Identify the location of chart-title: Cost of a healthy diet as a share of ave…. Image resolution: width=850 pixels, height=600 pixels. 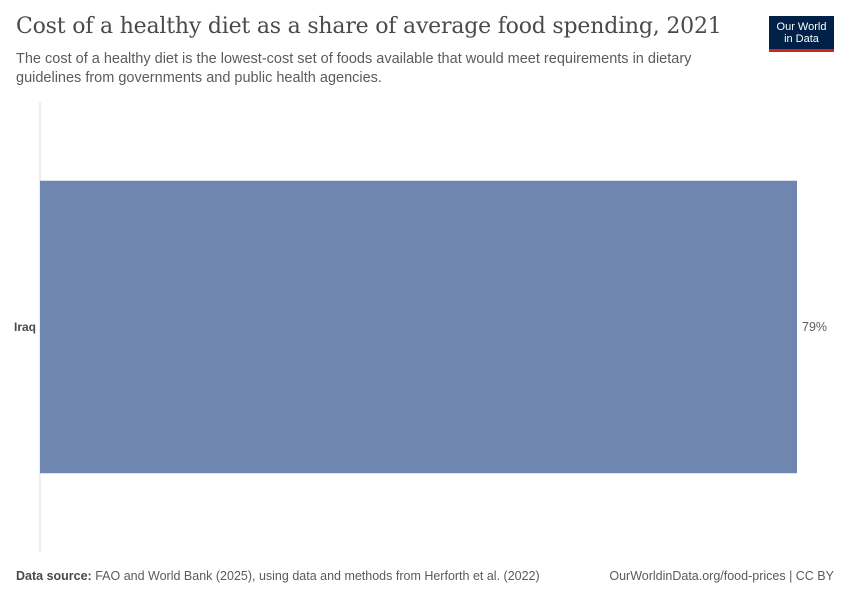
(369, 26).